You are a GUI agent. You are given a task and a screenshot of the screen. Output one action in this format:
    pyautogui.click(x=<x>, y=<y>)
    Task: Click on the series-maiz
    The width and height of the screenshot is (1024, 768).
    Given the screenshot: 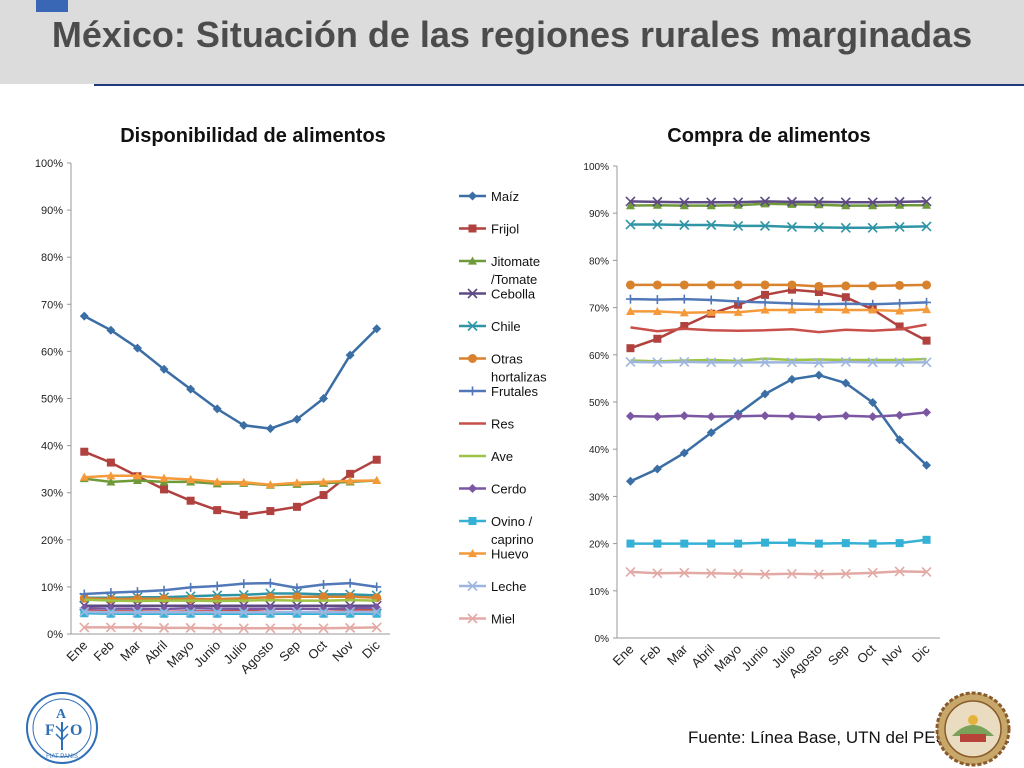 What is the action you would take?
    pyautogui.click(x=778, y=428)
    